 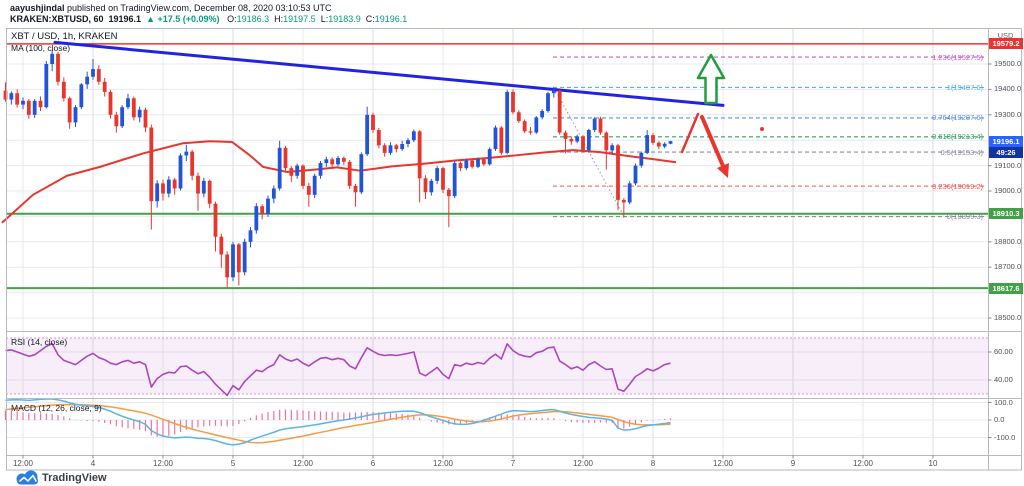 What do you see at coordinates (1006, 288) in the screenshot?
I see `price-badge: 18617.6` at bounding box center [1006, 288].